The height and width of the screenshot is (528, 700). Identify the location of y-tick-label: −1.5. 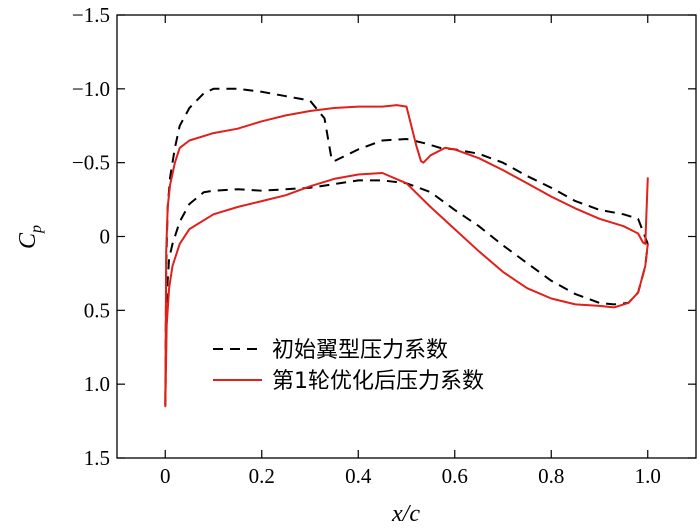
(91, 15).